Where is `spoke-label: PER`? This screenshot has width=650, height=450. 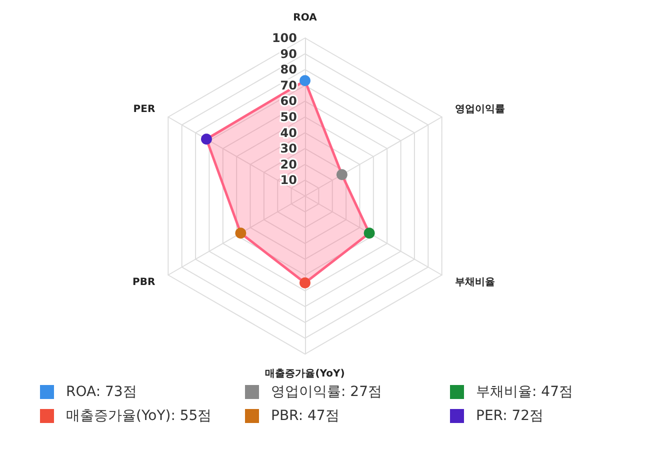
spoke-label: PER is located at coordinates (144, 109).